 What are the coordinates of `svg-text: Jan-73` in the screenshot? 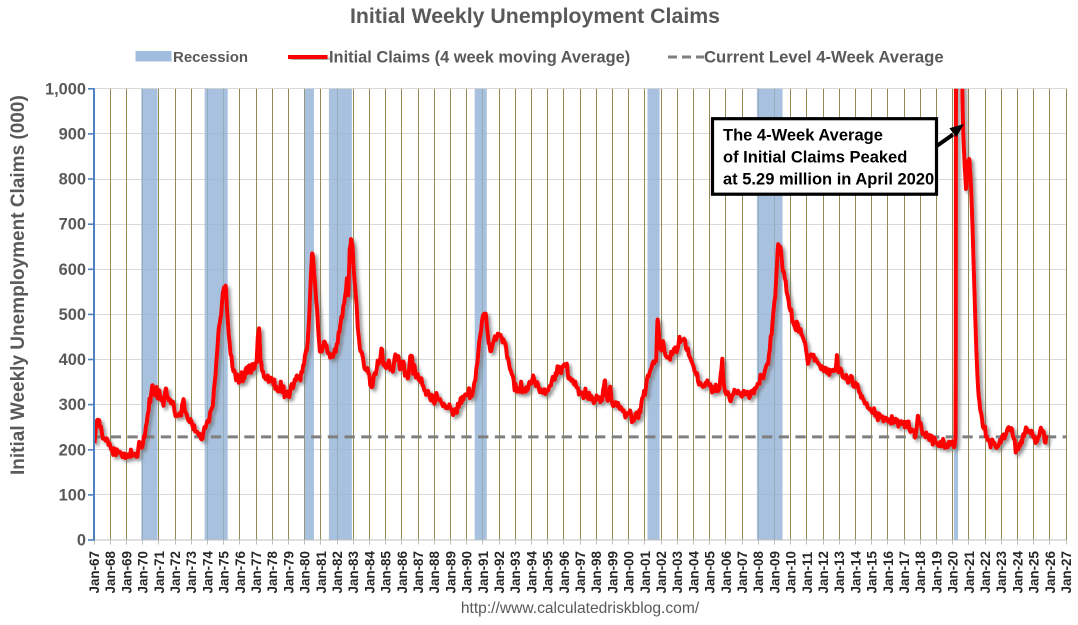 It's located at (191, 572).